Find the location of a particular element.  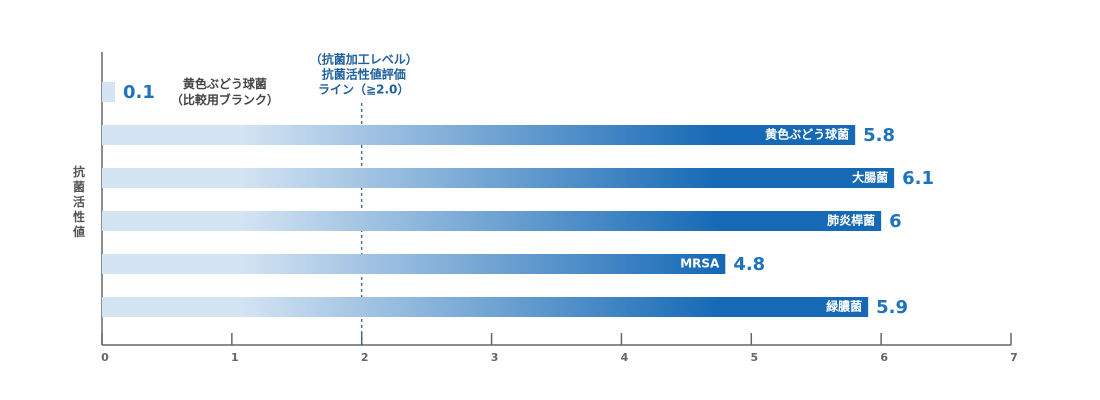

category-label: 黄色ぶどう球菌（比較用ブランク） is located at coordinates (225, 91).